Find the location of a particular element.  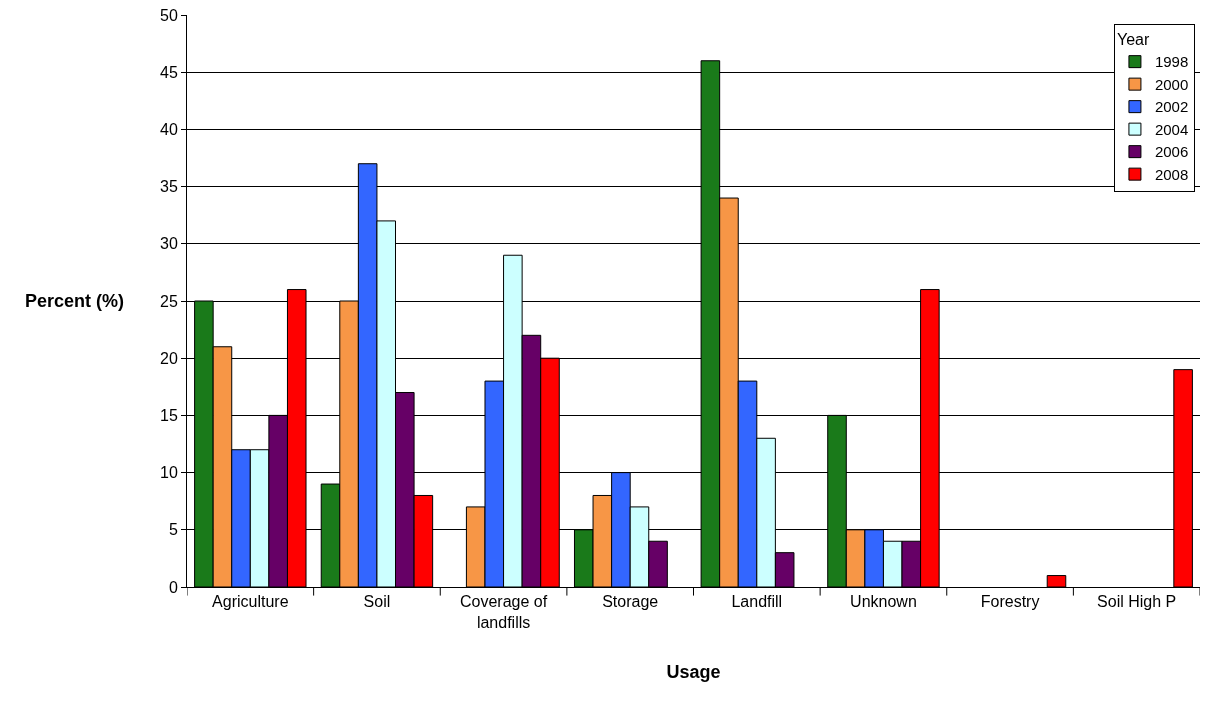

y-tick-label: 25 is located at coordinates (169, 301).